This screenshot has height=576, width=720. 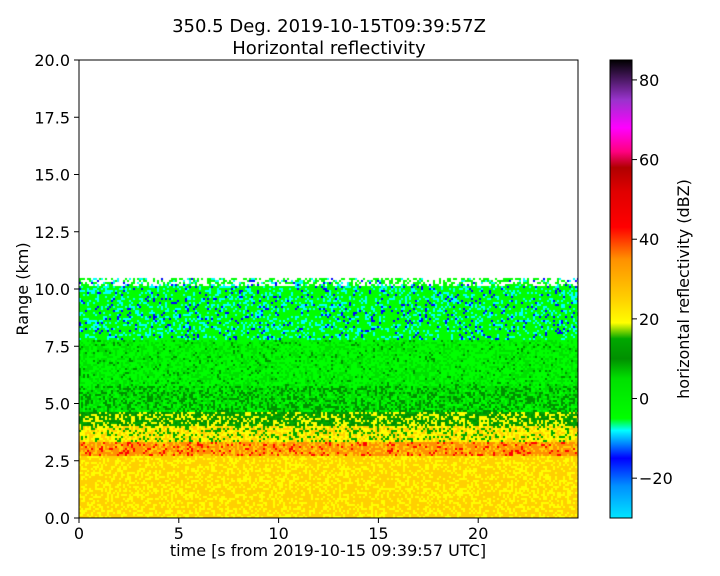 I want to click on x-tick-label: 0, so click(x=79, y=533).